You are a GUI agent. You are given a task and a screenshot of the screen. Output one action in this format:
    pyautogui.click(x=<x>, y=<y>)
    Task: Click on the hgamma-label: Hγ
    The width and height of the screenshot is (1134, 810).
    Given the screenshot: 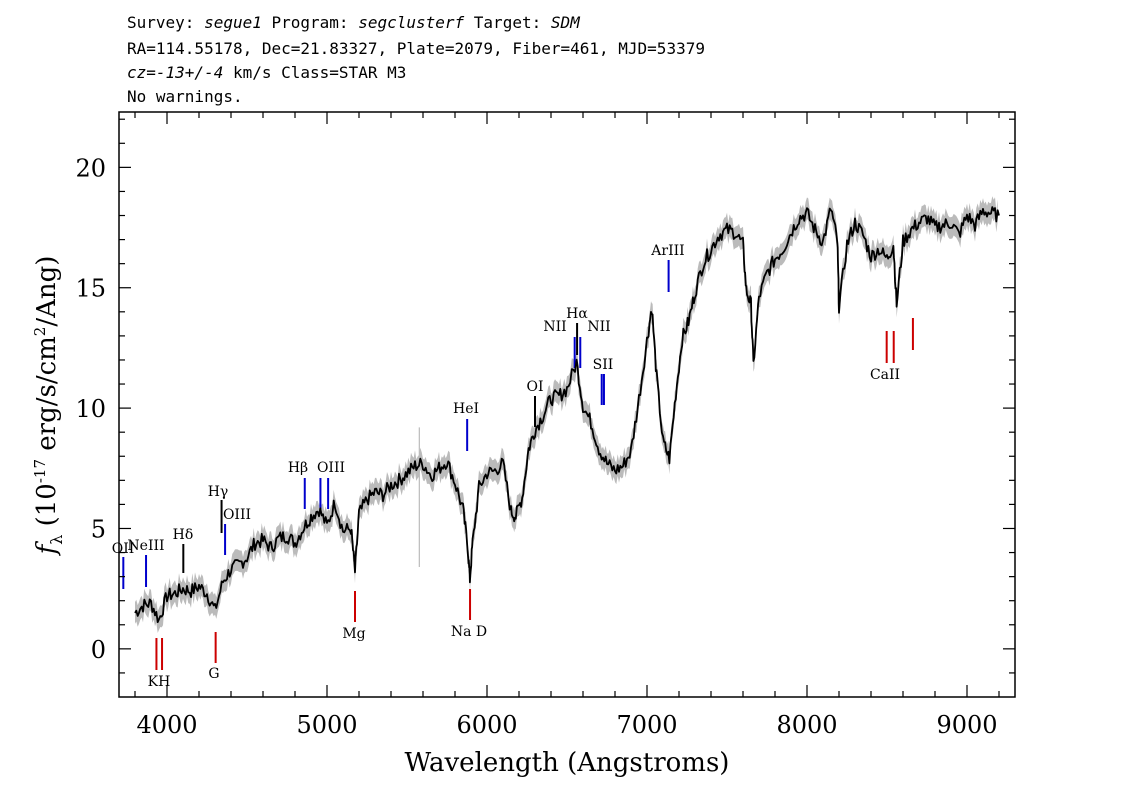 What is the action you would take?
    pyautogui.click(x=218, y=492)
    